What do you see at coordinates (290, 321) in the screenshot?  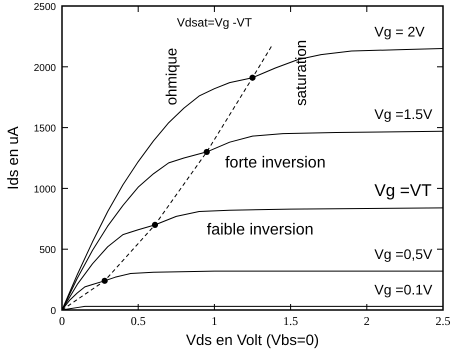 I see `x-tick-label: 1.5` at bounding box center [290, 321].